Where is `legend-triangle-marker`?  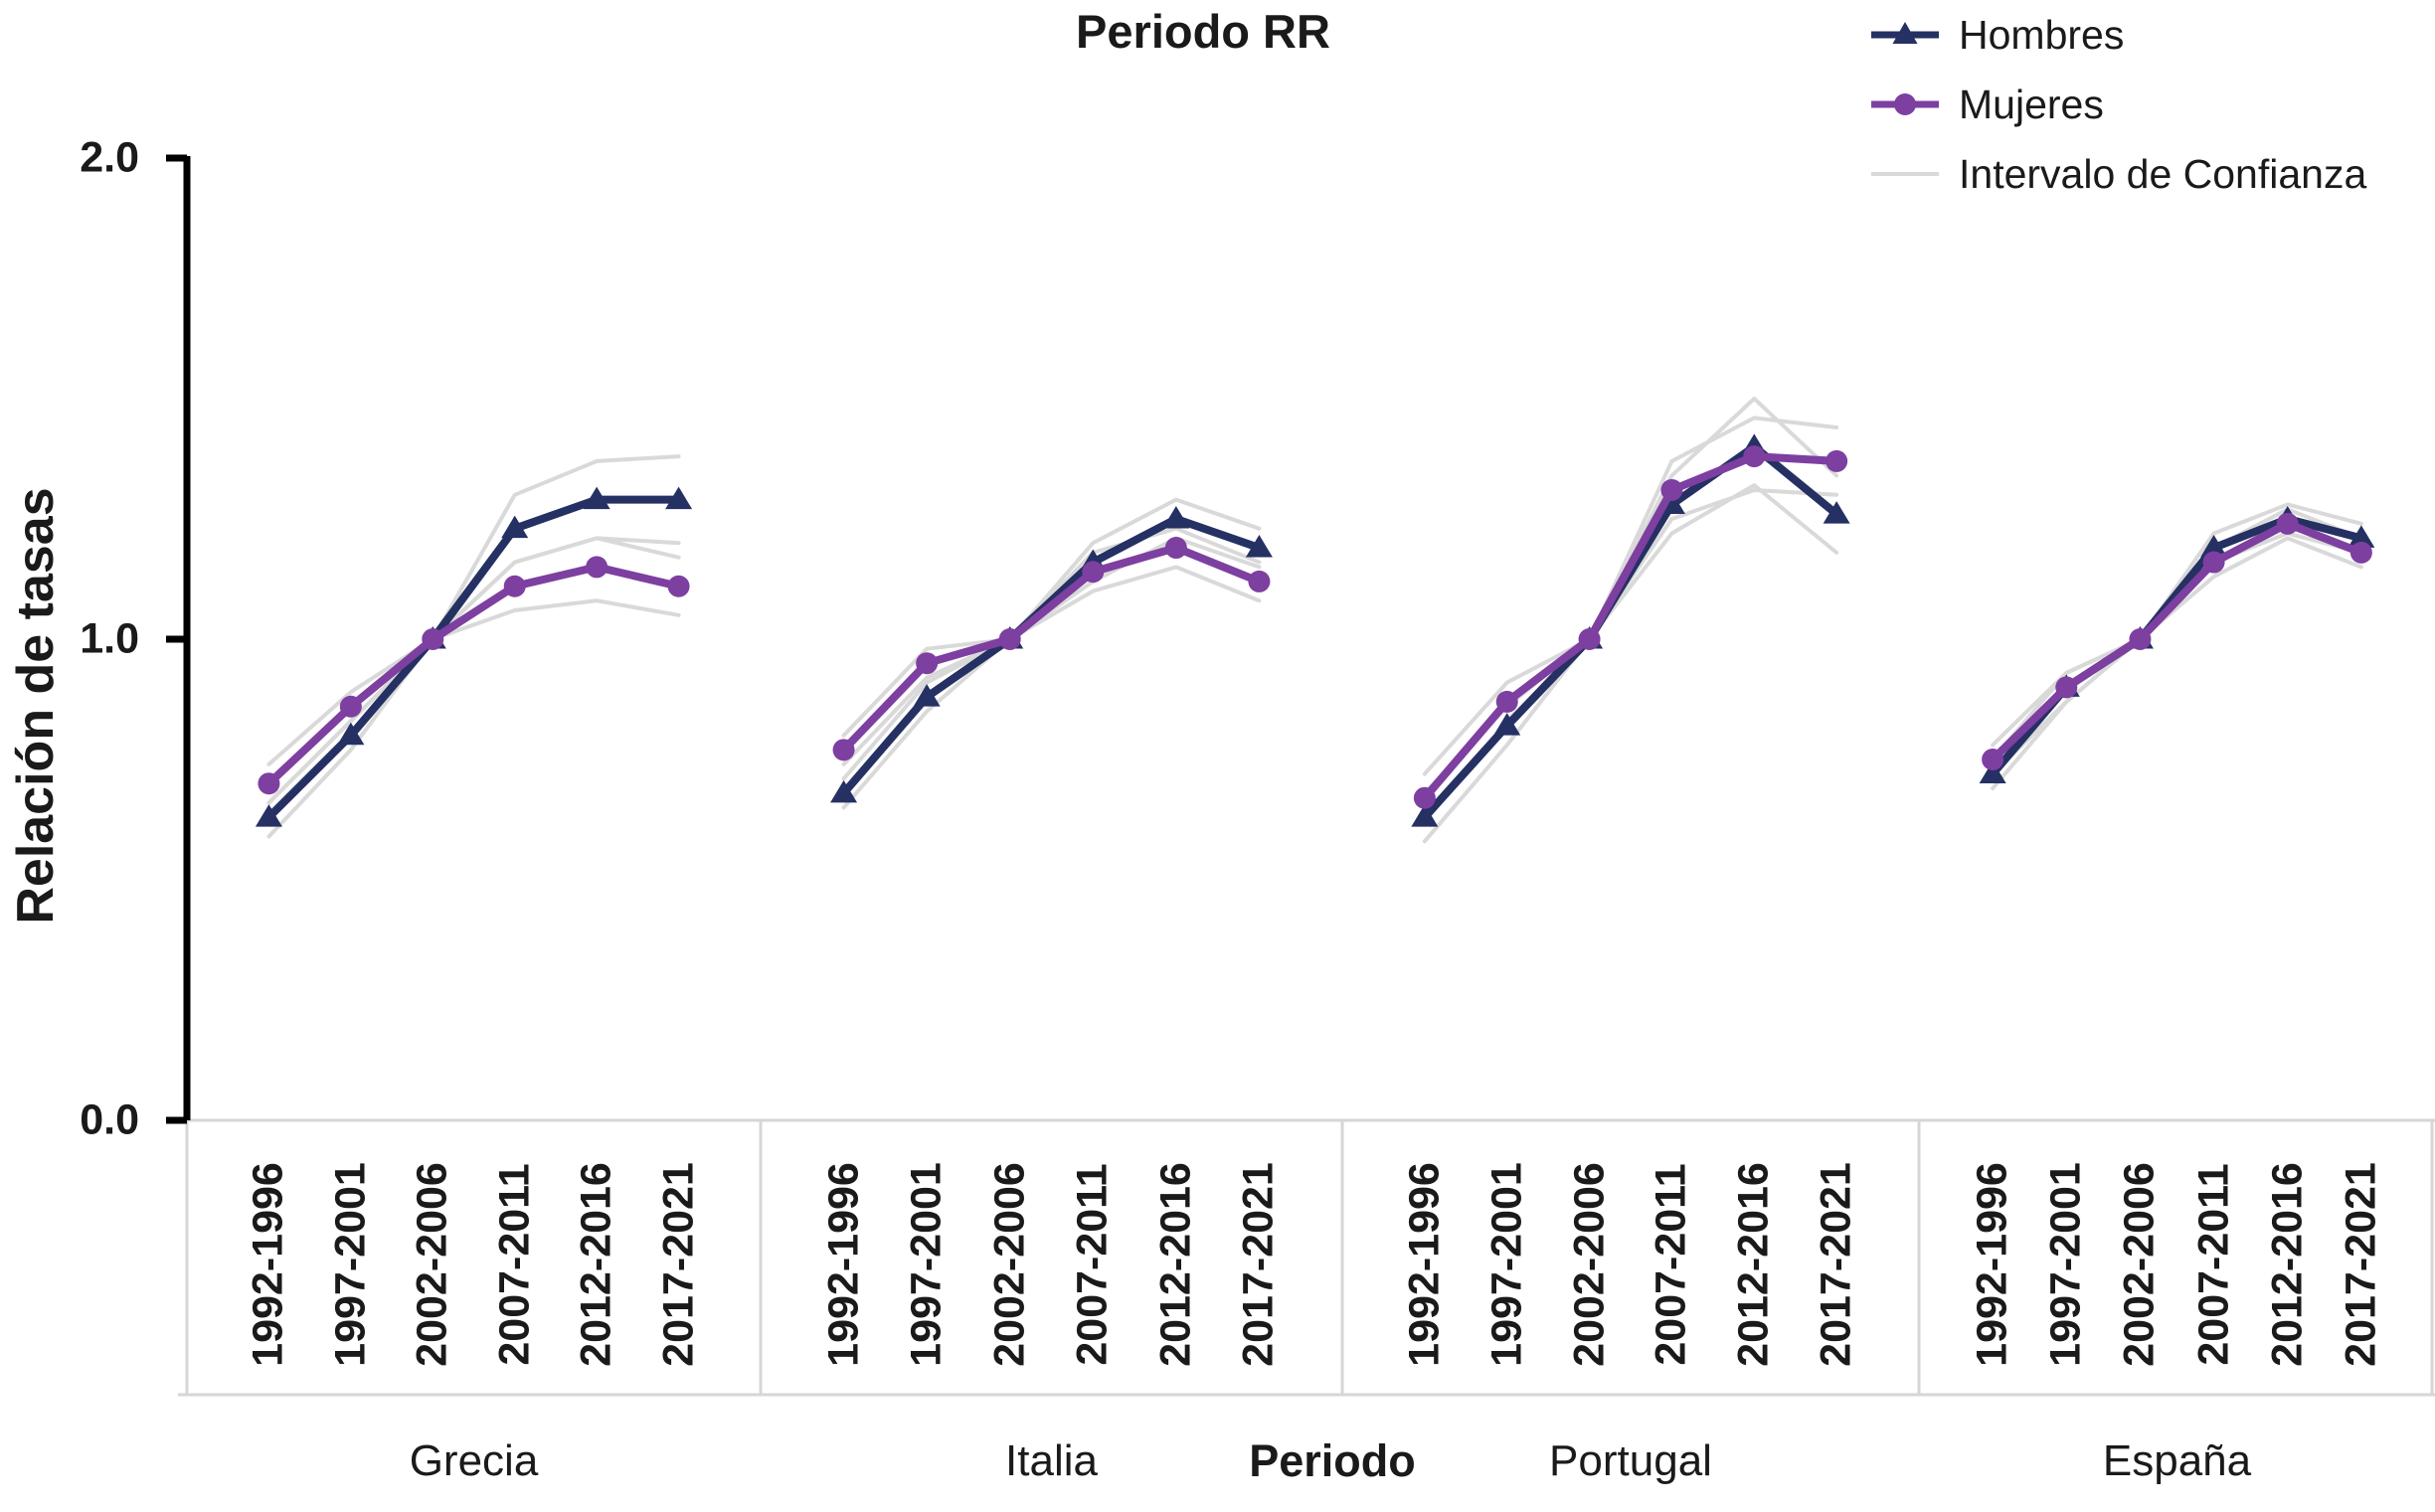 legend-triangle-marker is located at coordinates (1905, 33).